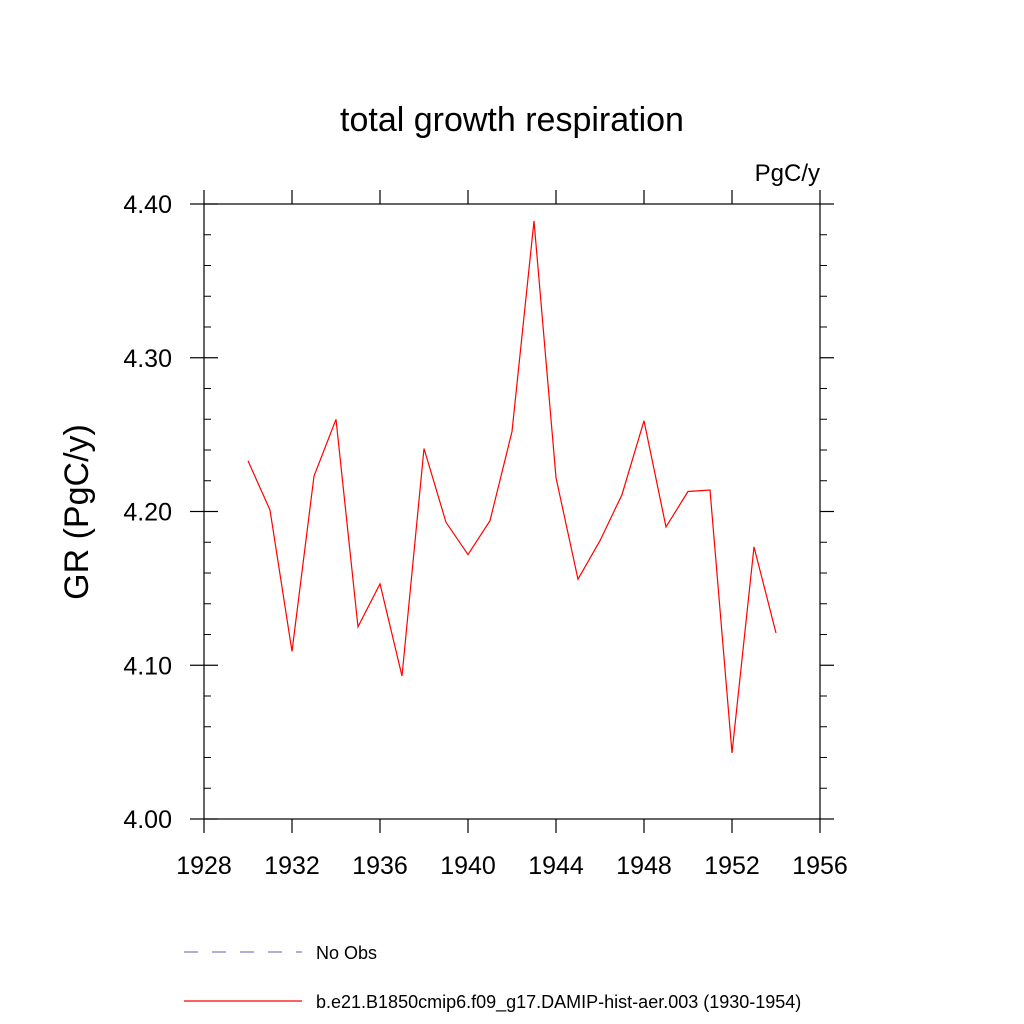 This screenshot has height=1024, width=1024. Describe the element at coordinates (556, 866) in the screenshot. I see `x-tick-label: 1944` at that location.